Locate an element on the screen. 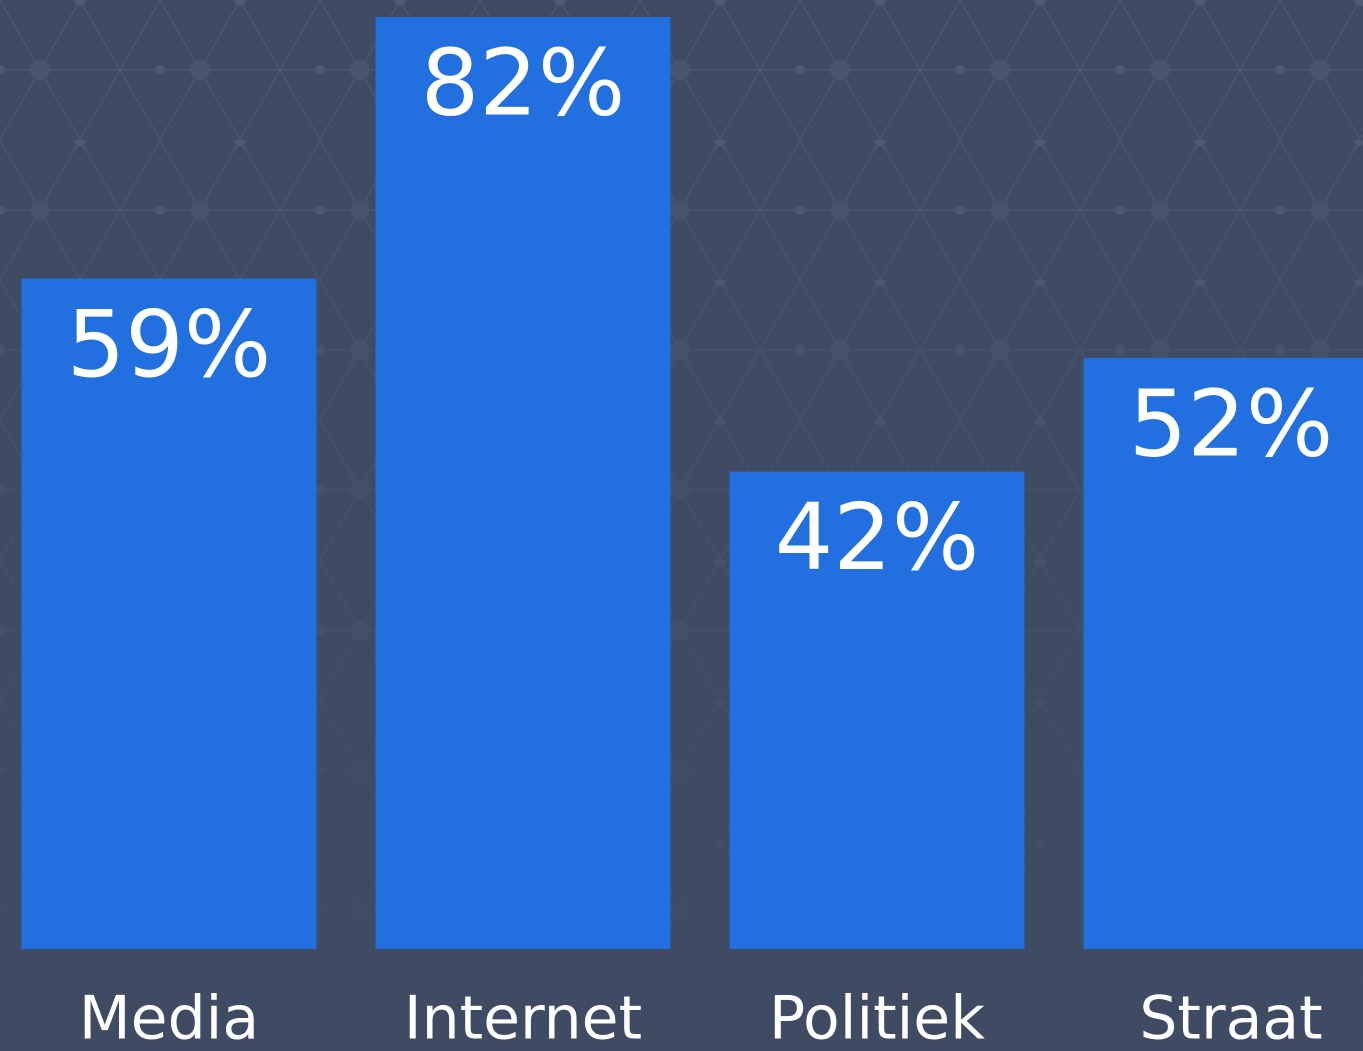  x-tick-label: Internet is located at coordinates (523, 1017).